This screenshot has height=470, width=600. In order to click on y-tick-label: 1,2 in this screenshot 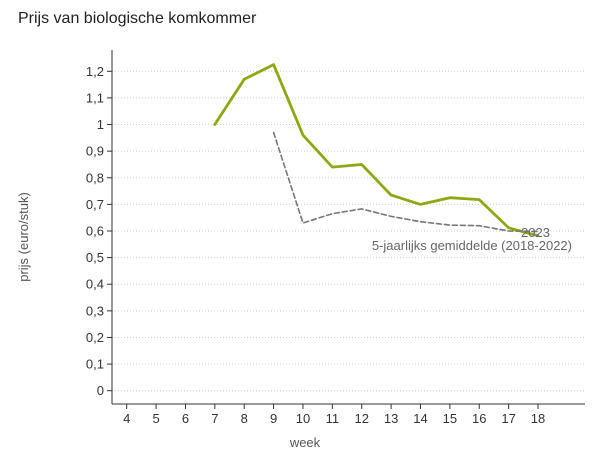, I will do `click(95, 71)`.